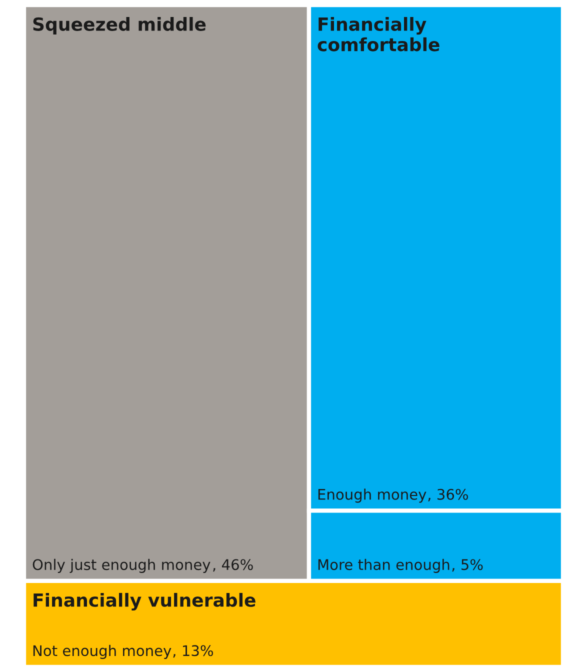  What do you see at coordinates (193, 651) in the screenshot?
I see `data-label: , 13%` at bounding box center [193, 651].